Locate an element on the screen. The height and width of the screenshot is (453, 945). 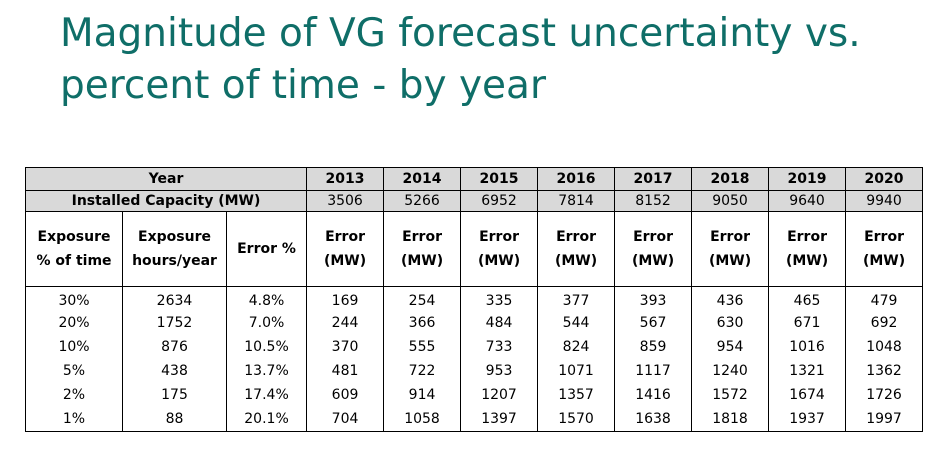
year-cell: 2014 is located at coordinates (422, 179).